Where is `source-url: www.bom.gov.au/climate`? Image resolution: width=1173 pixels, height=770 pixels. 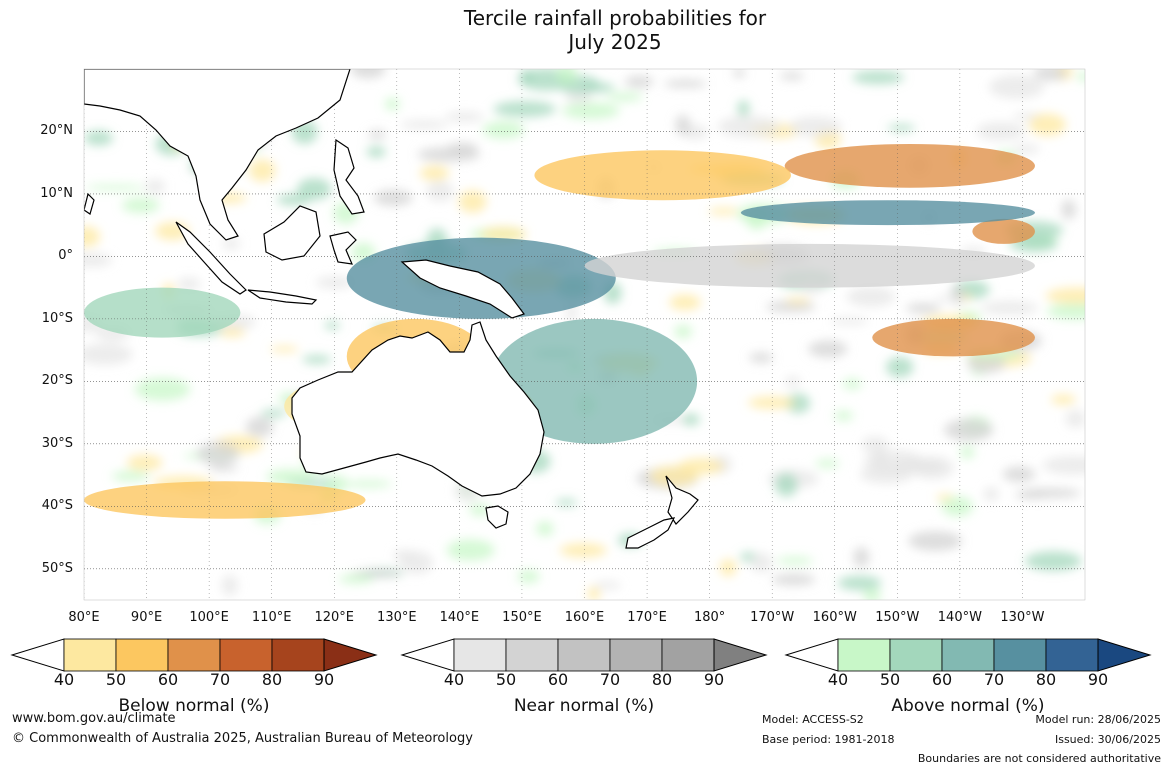 source-url: www.bom.gov.au/climate is located at coordinates (94, 718).